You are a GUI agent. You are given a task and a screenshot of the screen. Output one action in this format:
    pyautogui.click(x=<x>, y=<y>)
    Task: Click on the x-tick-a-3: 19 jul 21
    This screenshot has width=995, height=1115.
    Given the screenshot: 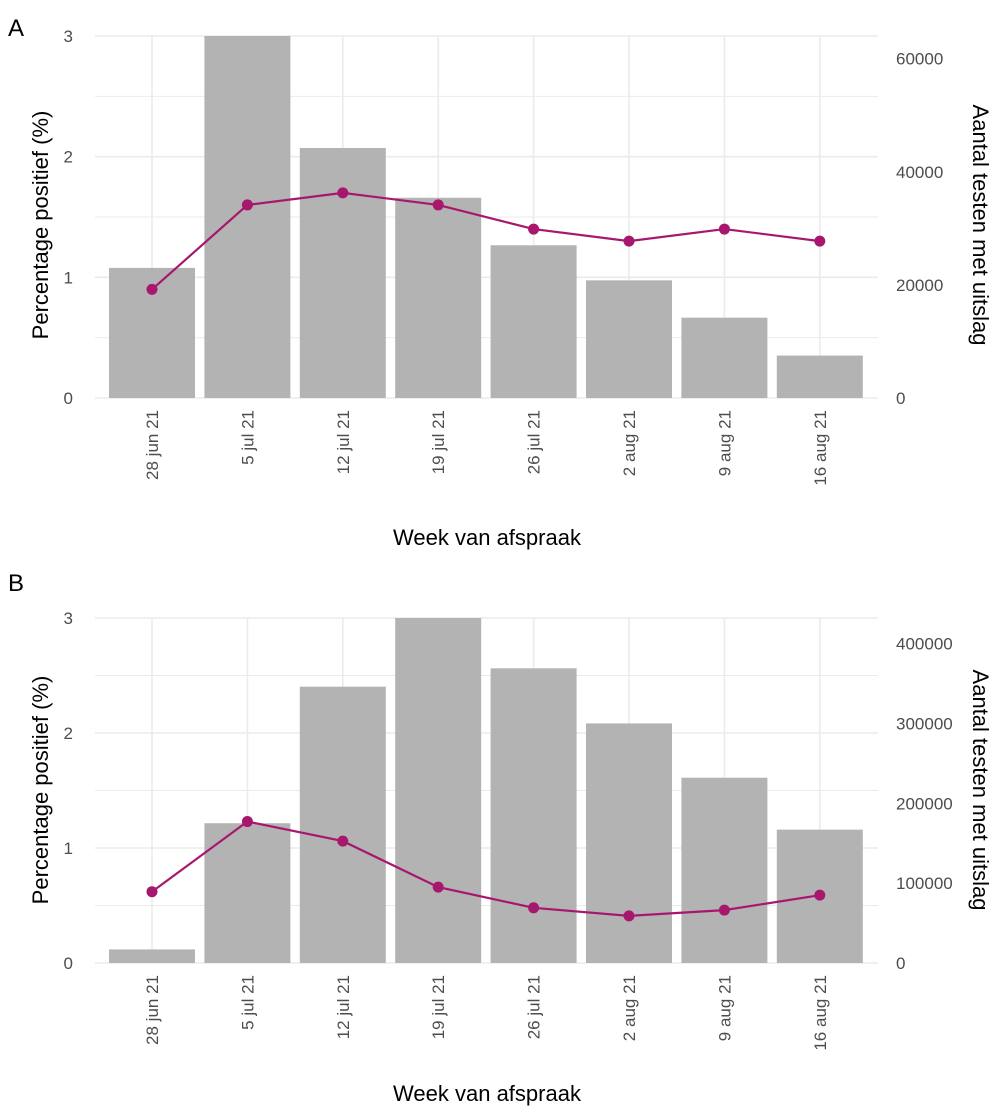 What is the action you would take?
    pyautogui.click(x=438, y=442)
    